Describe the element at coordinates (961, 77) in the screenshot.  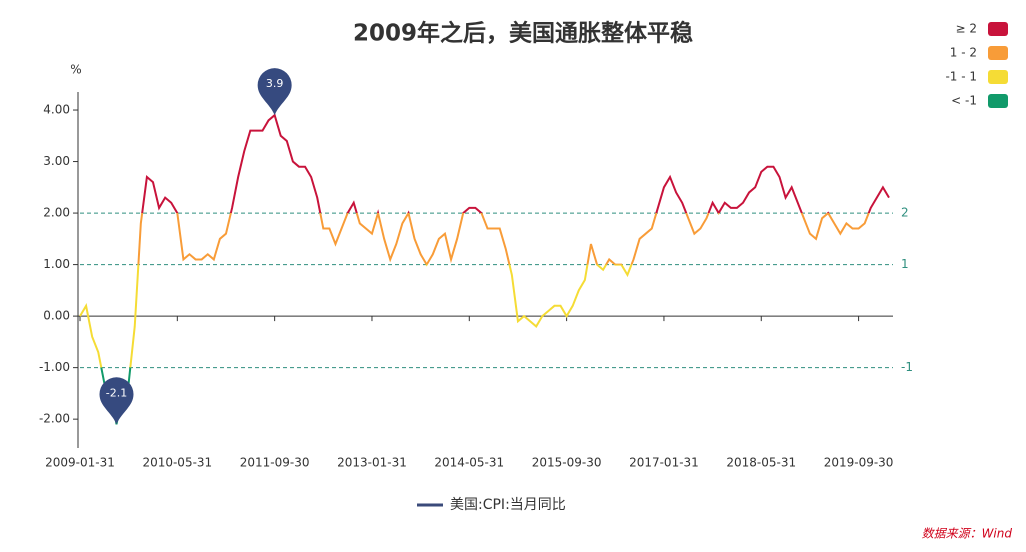
I see `visual-map-label: -1 - 1` at that location.